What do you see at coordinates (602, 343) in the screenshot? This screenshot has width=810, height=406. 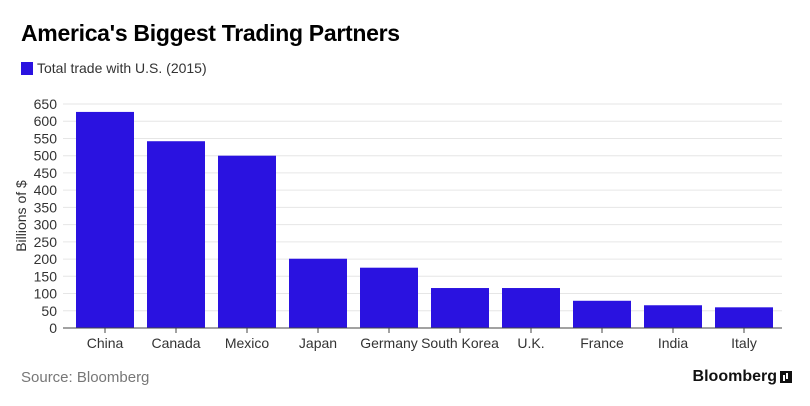 I see `x-tick-label: France` at bounding box center [602, 343].